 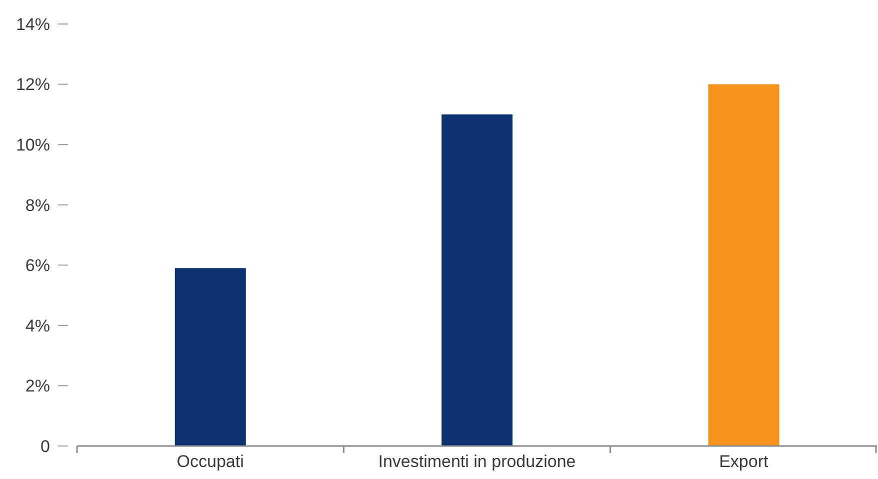 I want to click on y-tick-label: 10%, so click(x=33, y=145).